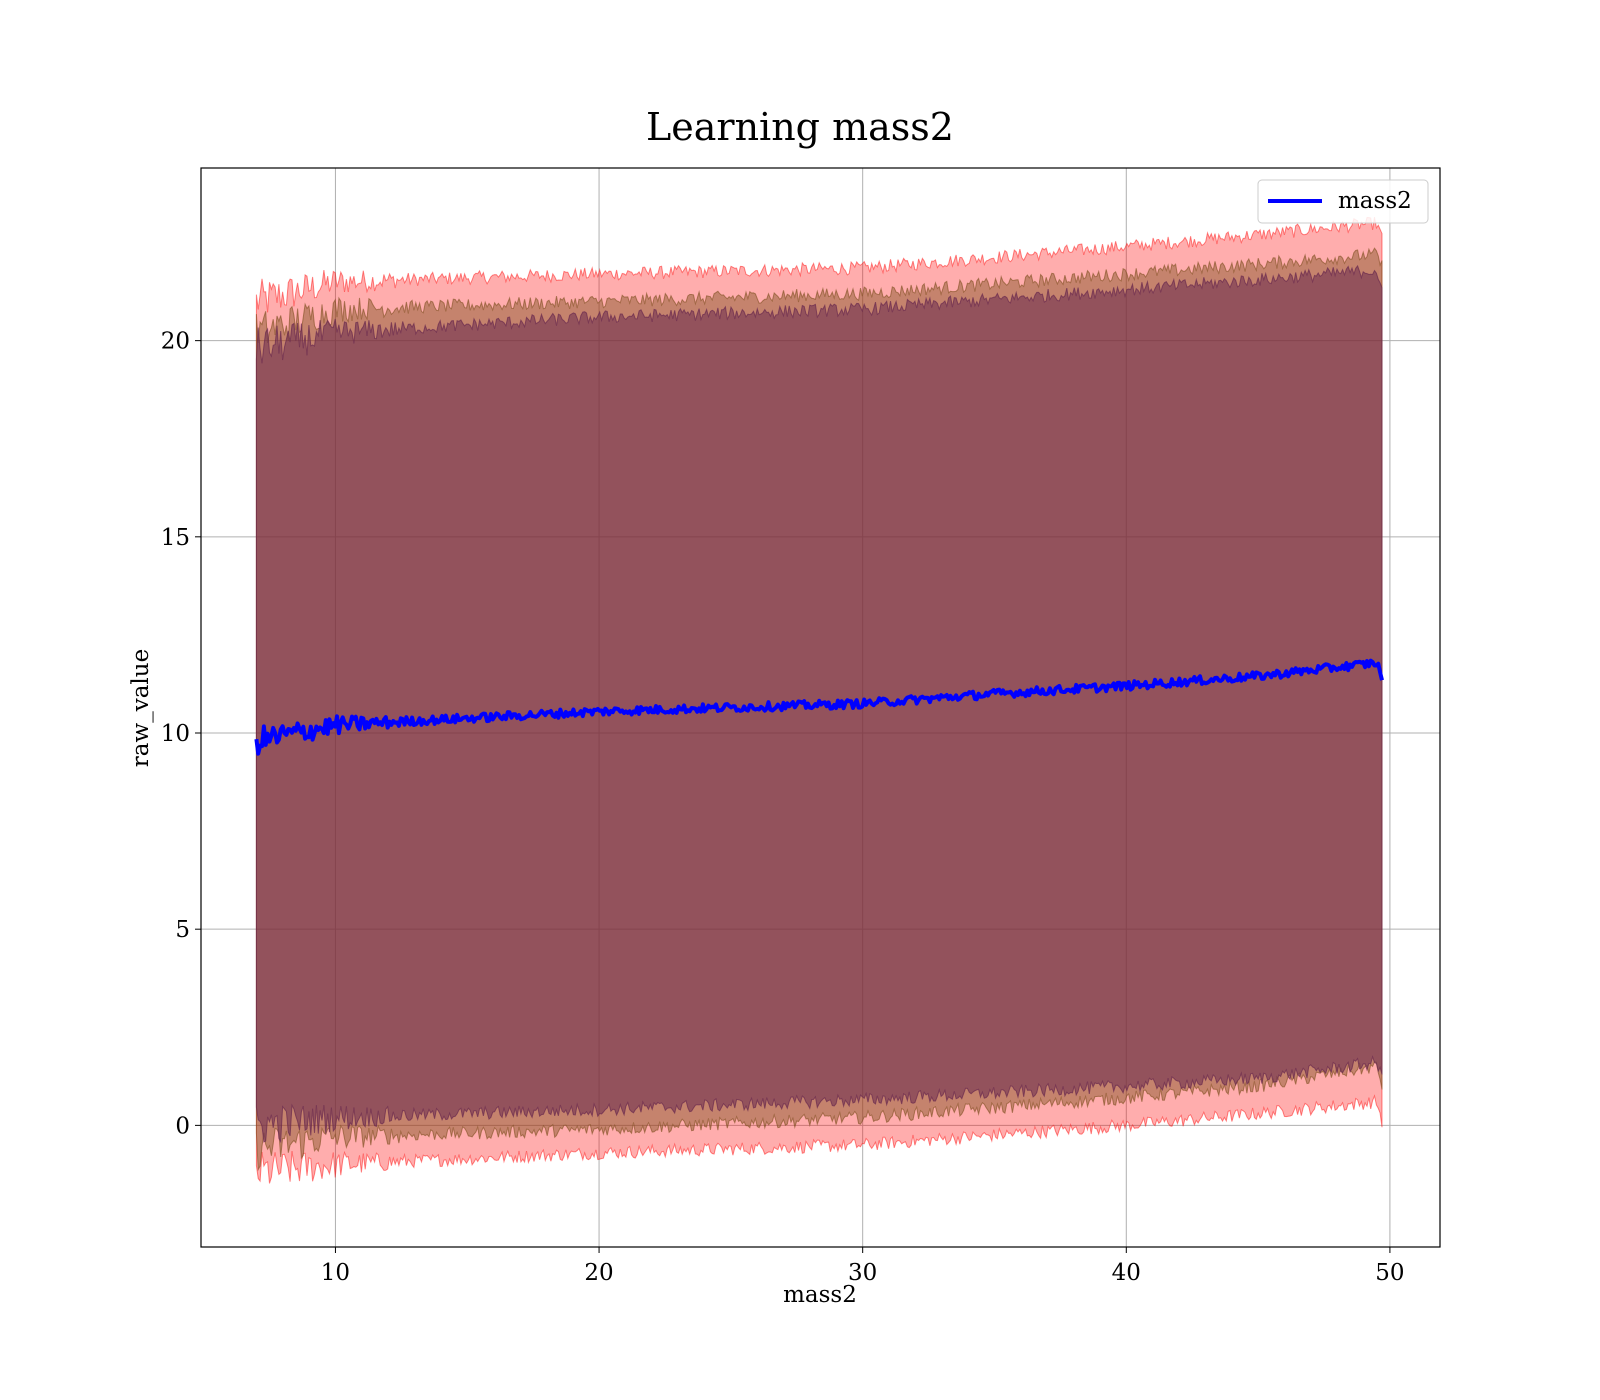  What do you see at coordinates (141, 708) in the screenshot?
I see `y-axis-label: raw_value` at bounding box center [141, 708].